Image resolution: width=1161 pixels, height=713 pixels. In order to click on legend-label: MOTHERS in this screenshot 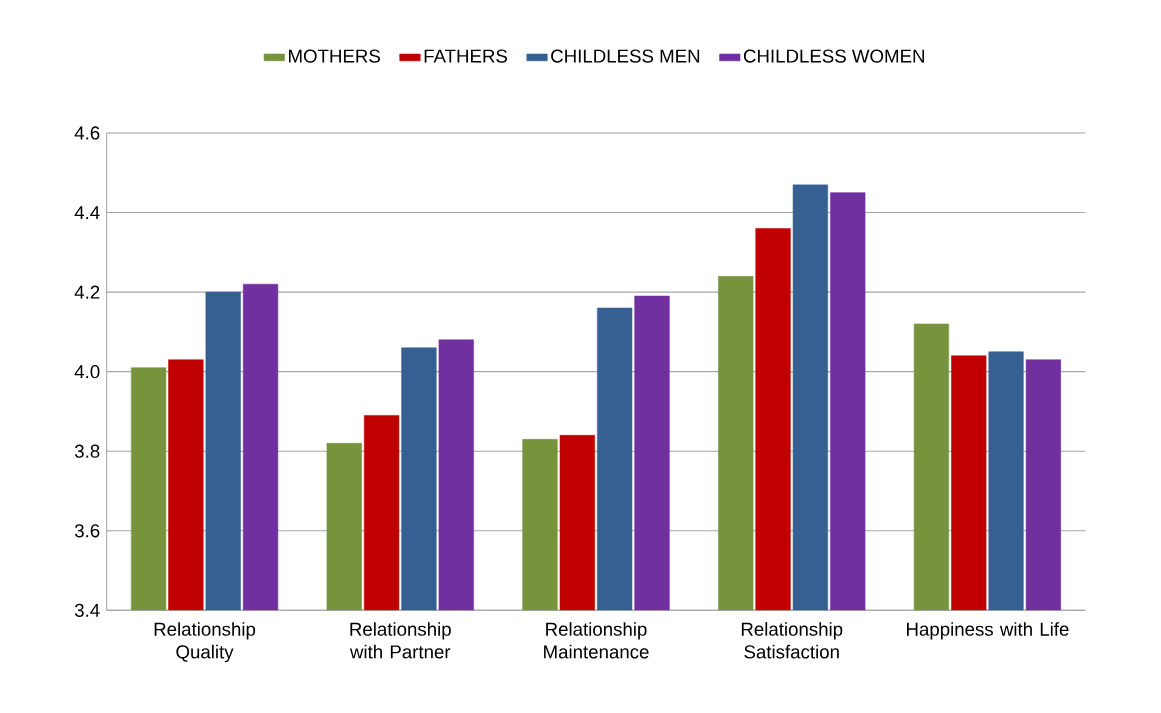, I will do `click(334, 56)`.